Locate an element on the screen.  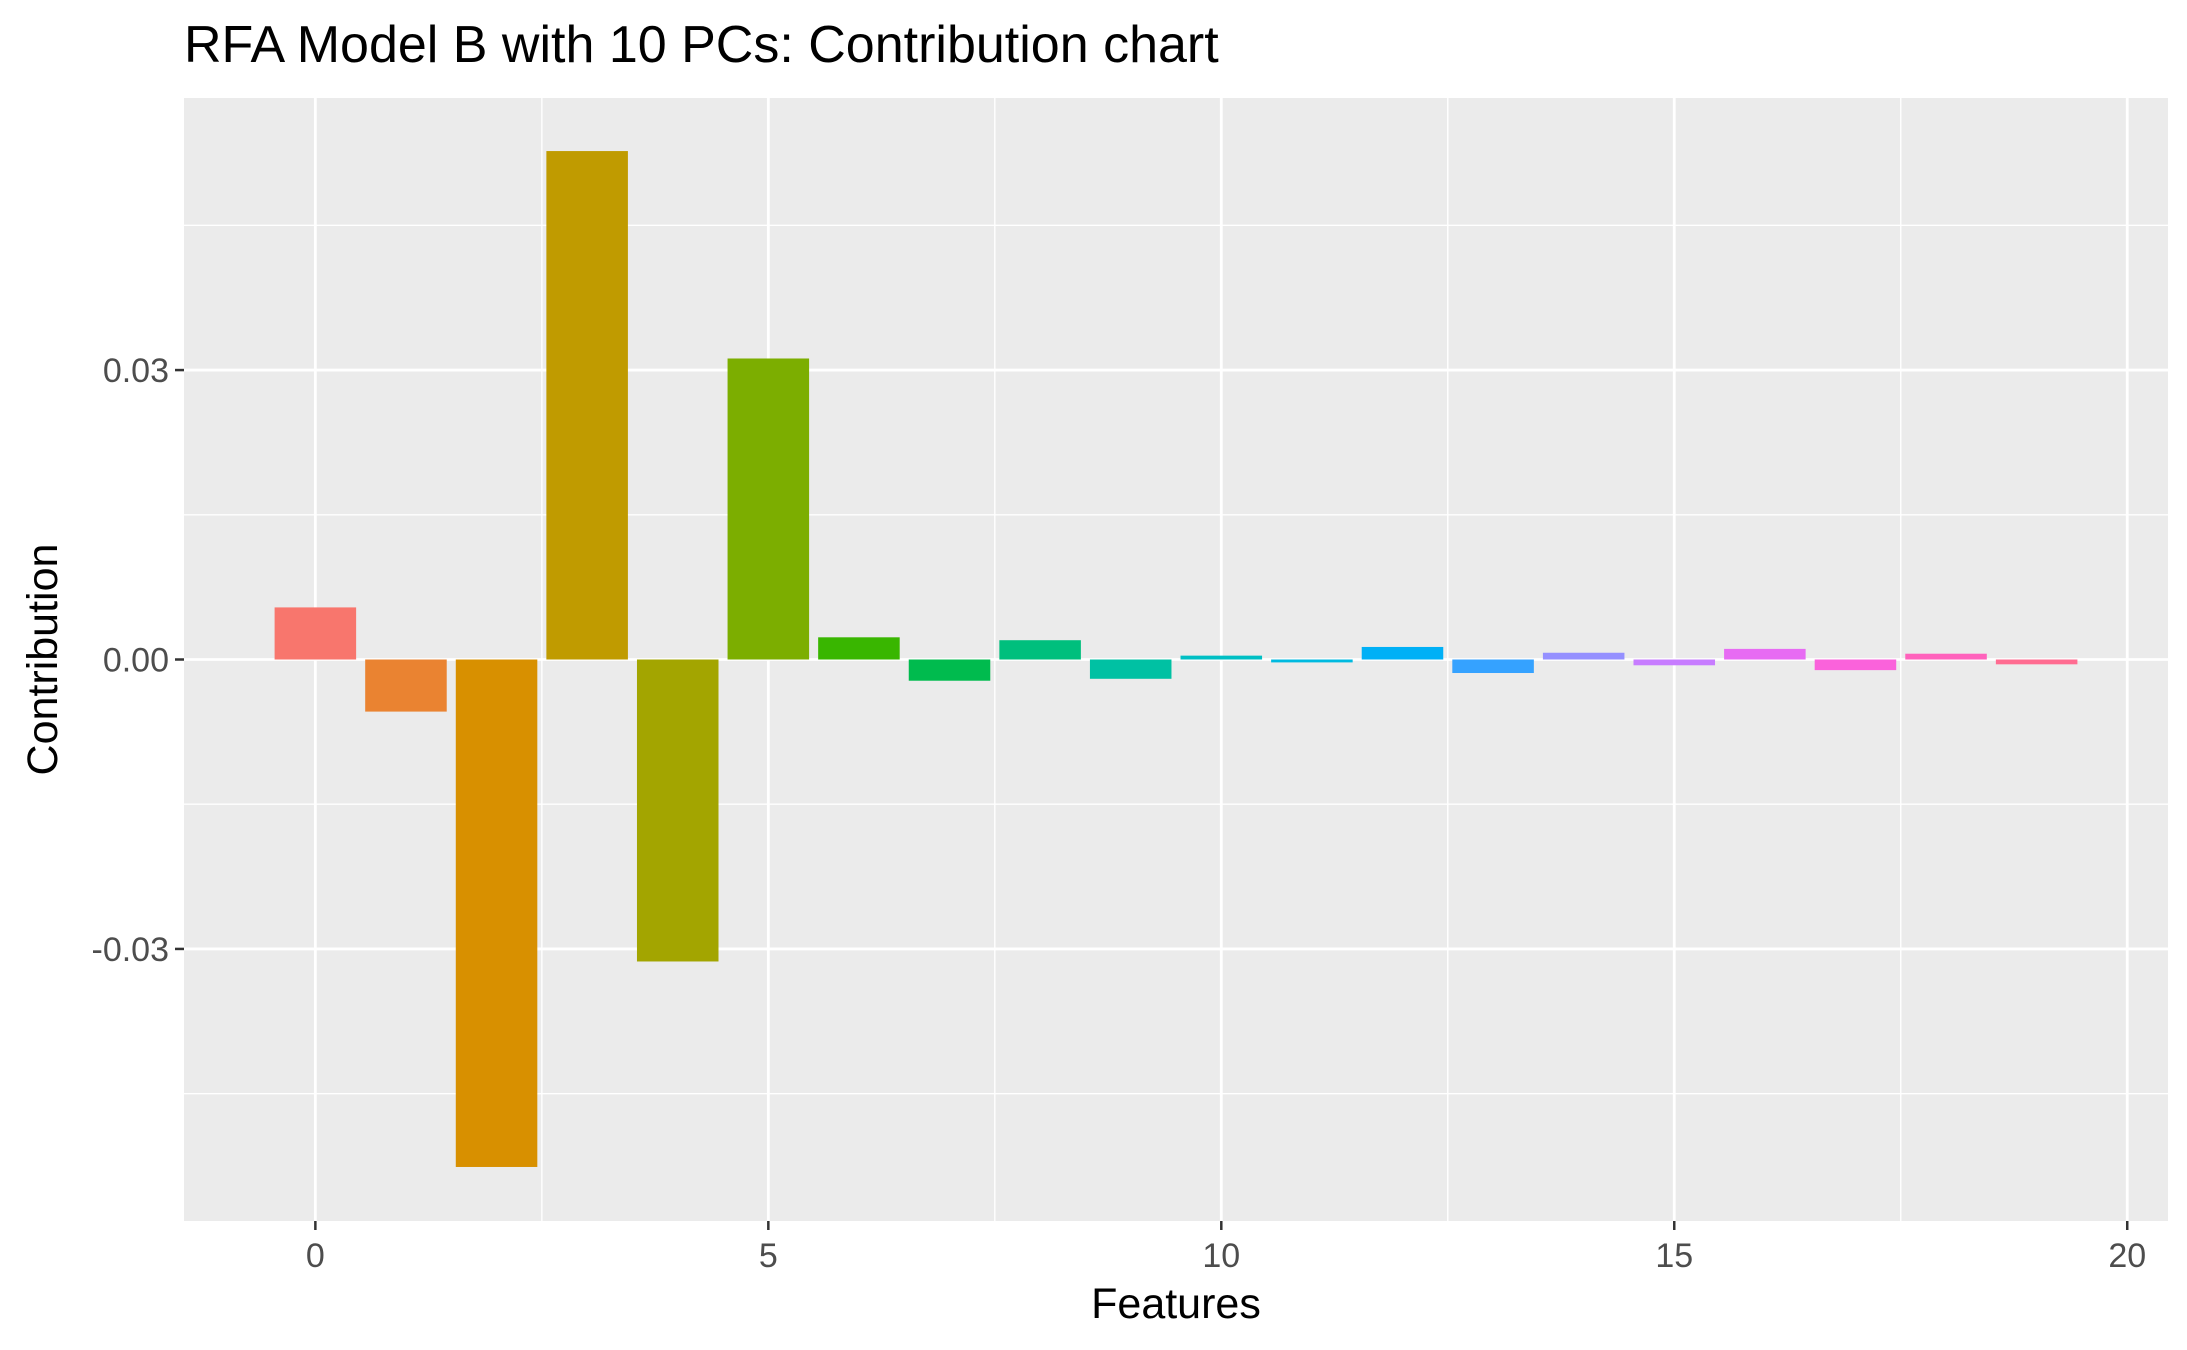
y-axis-ticks: -0.03 0.00 0.03 is located at coordinates (138, 660).